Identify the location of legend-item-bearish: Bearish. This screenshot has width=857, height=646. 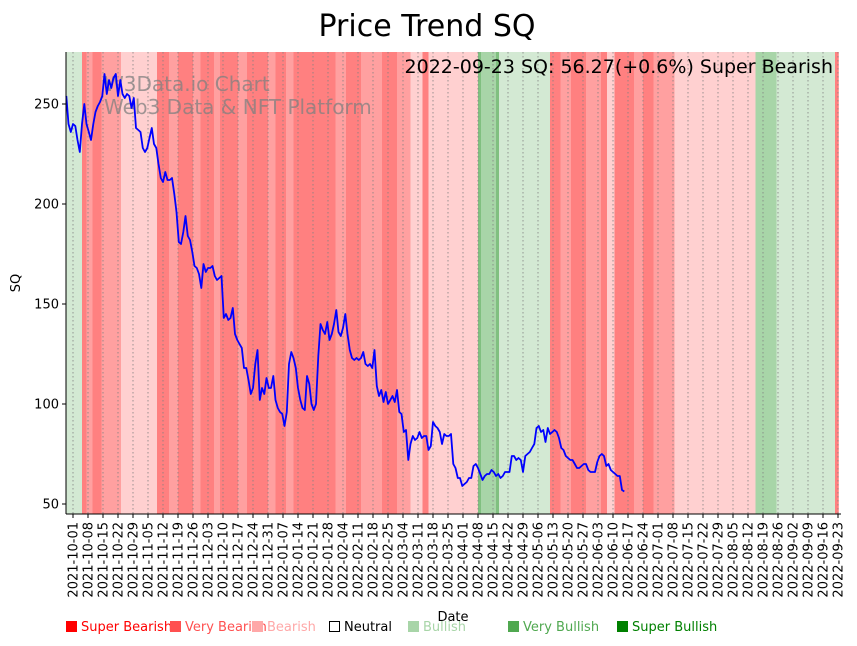
(284, 627).